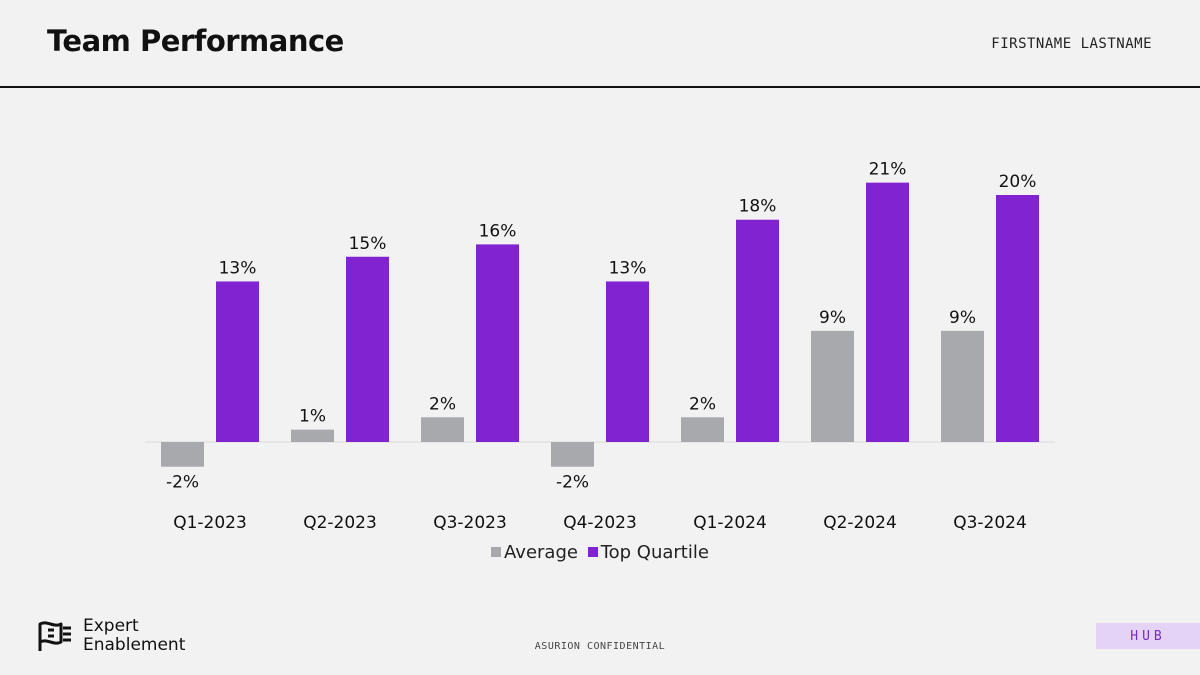 This screenshot has height=675, width=1200. I want to click on legend-item-average: Average, so click(534, 552).